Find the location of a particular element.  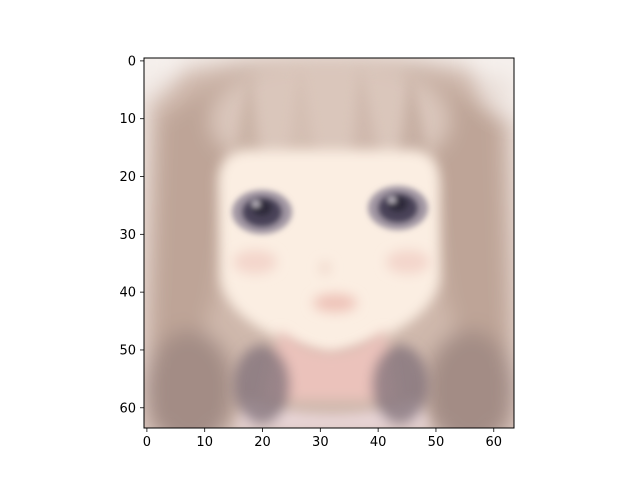

x-tick-label: 60 is located at coordinates (493, 442).